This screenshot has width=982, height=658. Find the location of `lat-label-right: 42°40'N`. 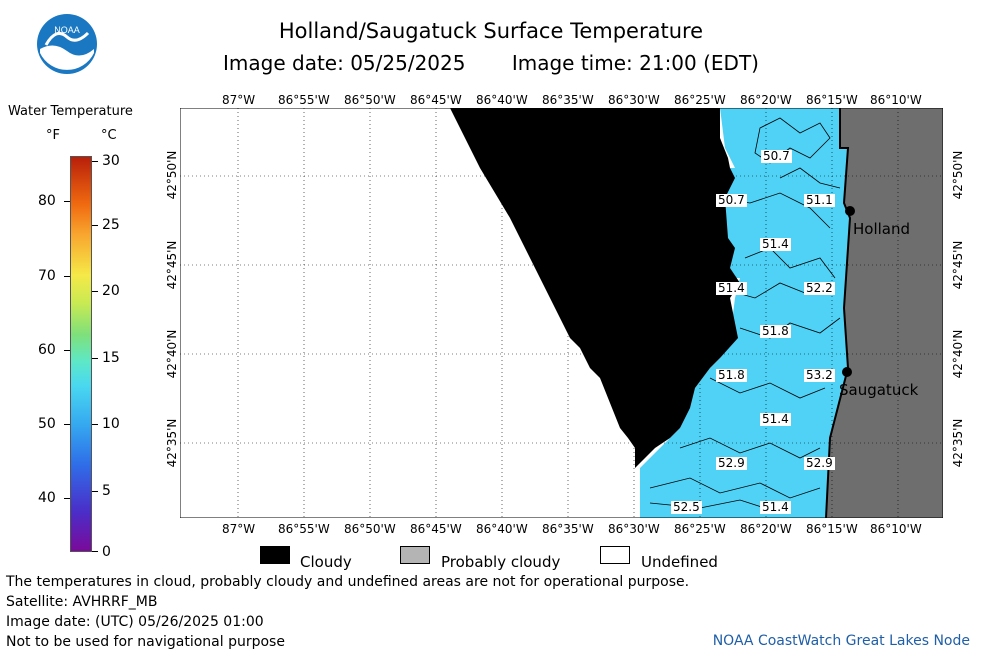

lat-label-right: 42°40'N is located at coordinates (958, 354).